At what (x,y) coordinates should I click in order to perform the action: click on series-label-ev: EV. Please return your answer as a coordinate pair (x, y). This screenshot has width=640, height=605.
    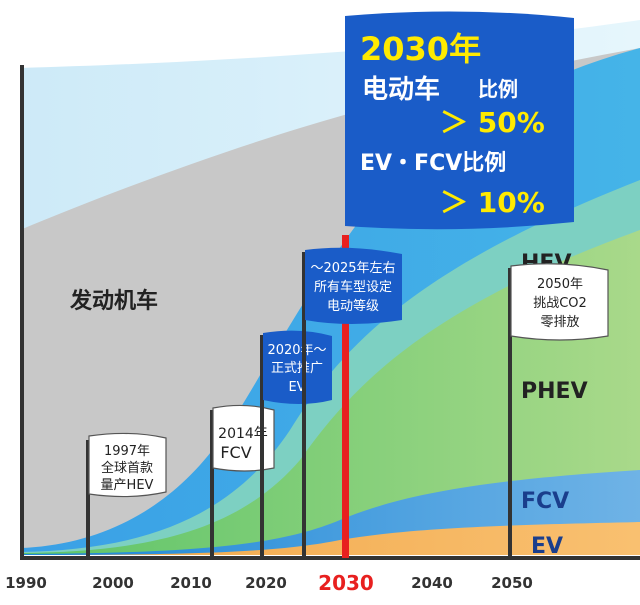
    Looking at the image, I should click on (547, 546).